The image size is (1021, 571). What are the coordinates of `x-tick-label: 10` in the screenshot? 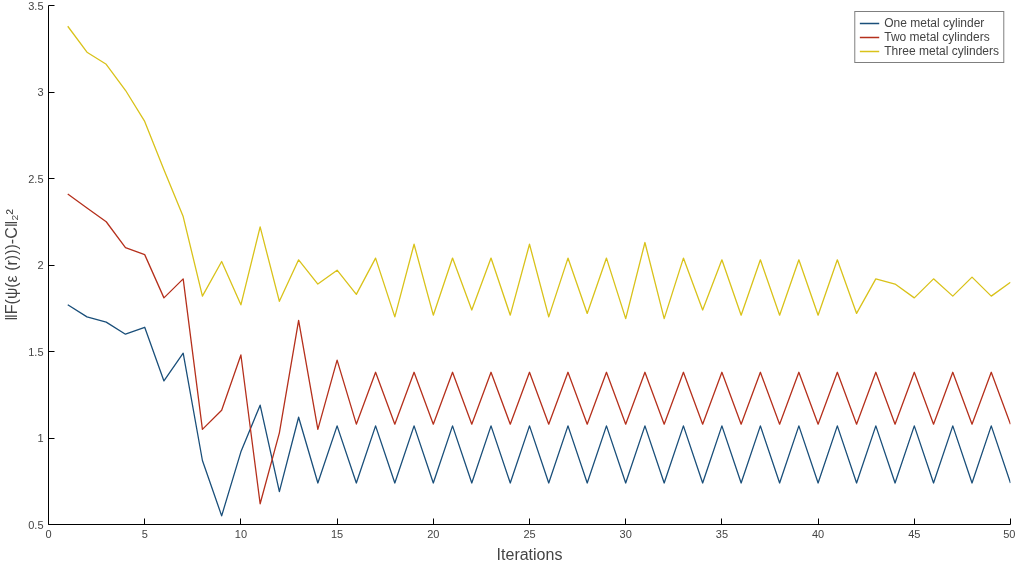 It's located at (241, 533).